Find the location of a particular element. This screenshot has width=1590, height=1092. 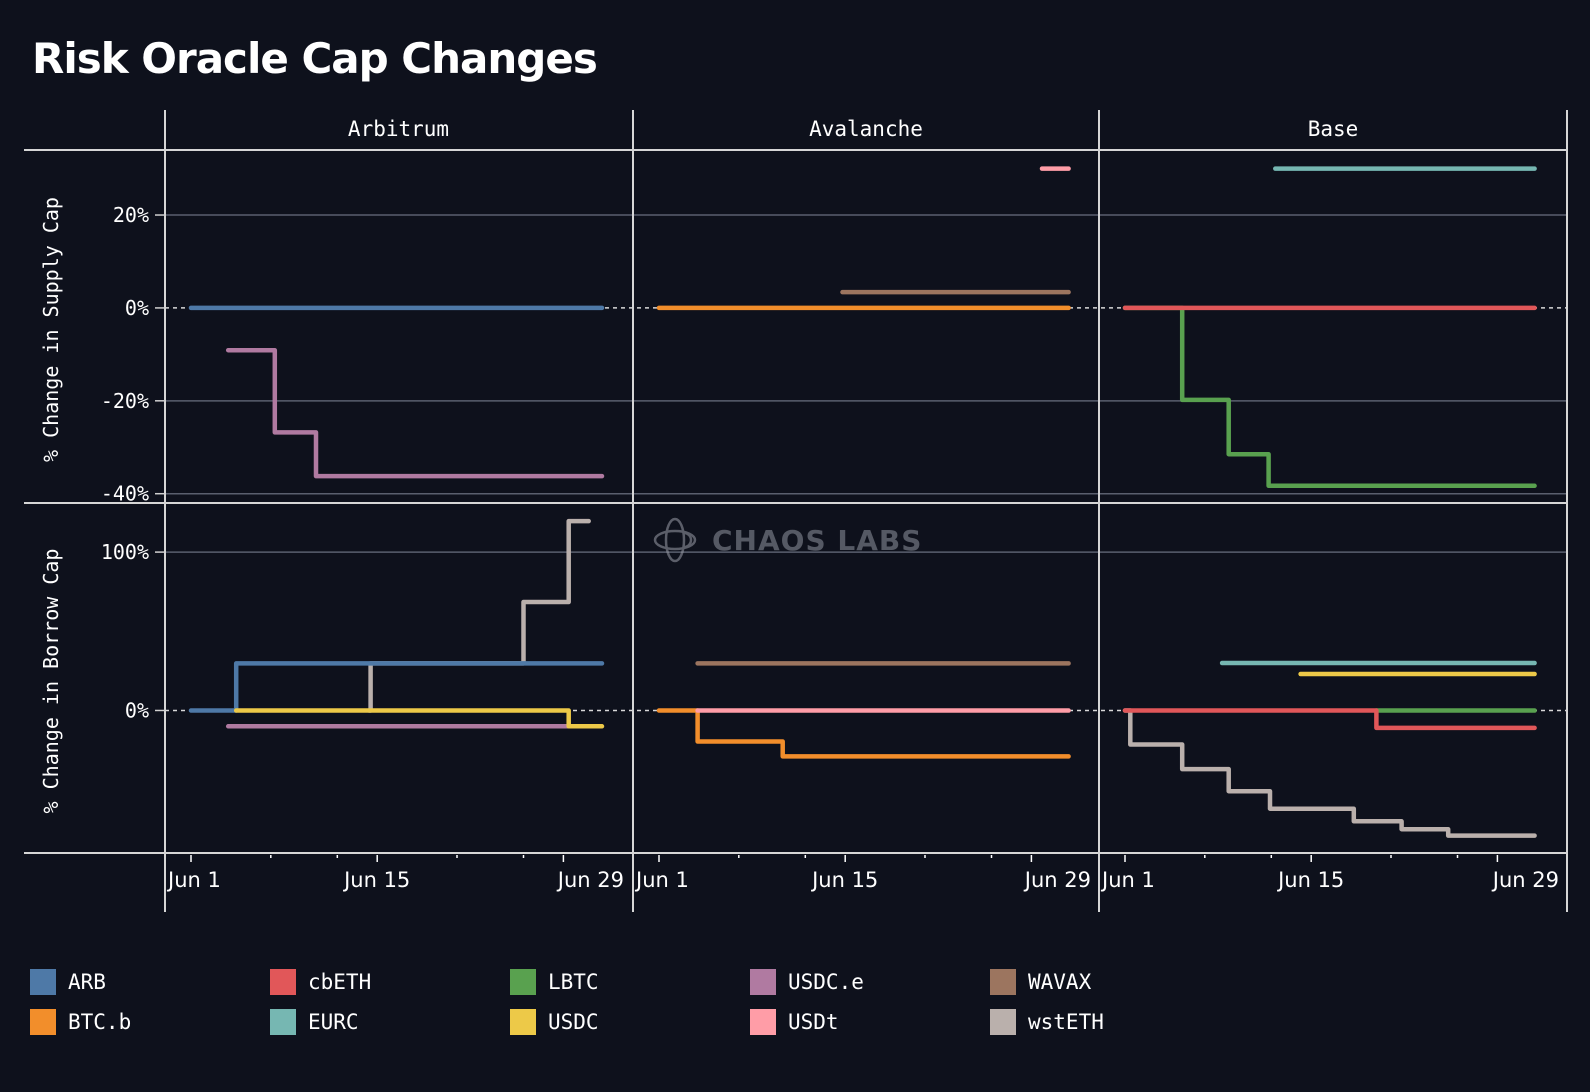

legend-label: cbETH is located at coordinates (340, 982).